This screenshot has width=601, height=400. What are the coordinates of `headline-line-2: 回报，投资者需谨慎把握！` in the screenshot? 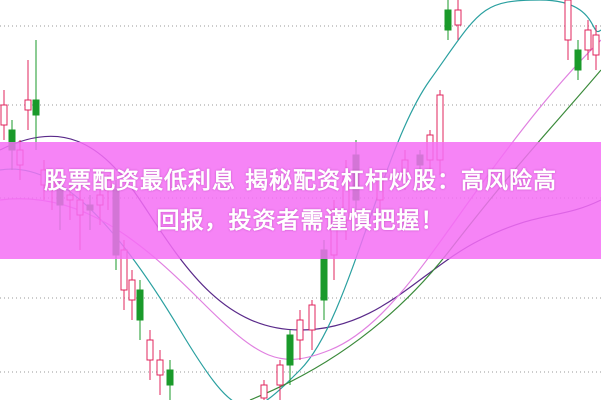 It's located at (300, 220).